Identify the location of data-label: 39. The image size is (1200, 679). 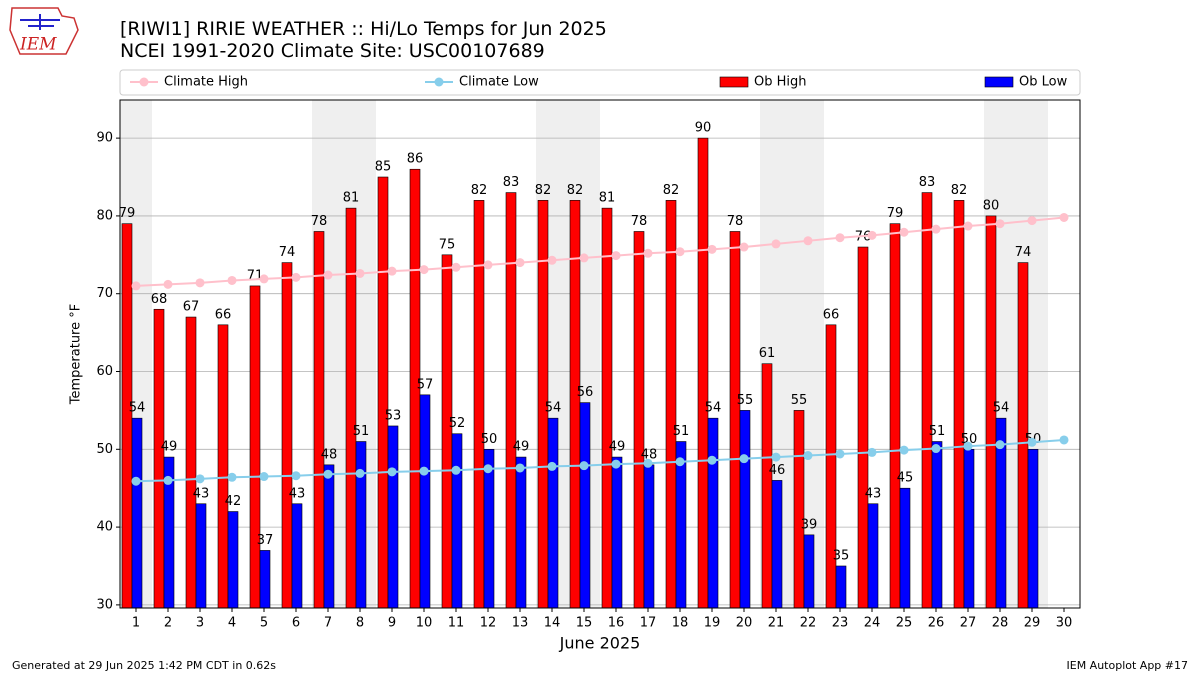
(809, 524).